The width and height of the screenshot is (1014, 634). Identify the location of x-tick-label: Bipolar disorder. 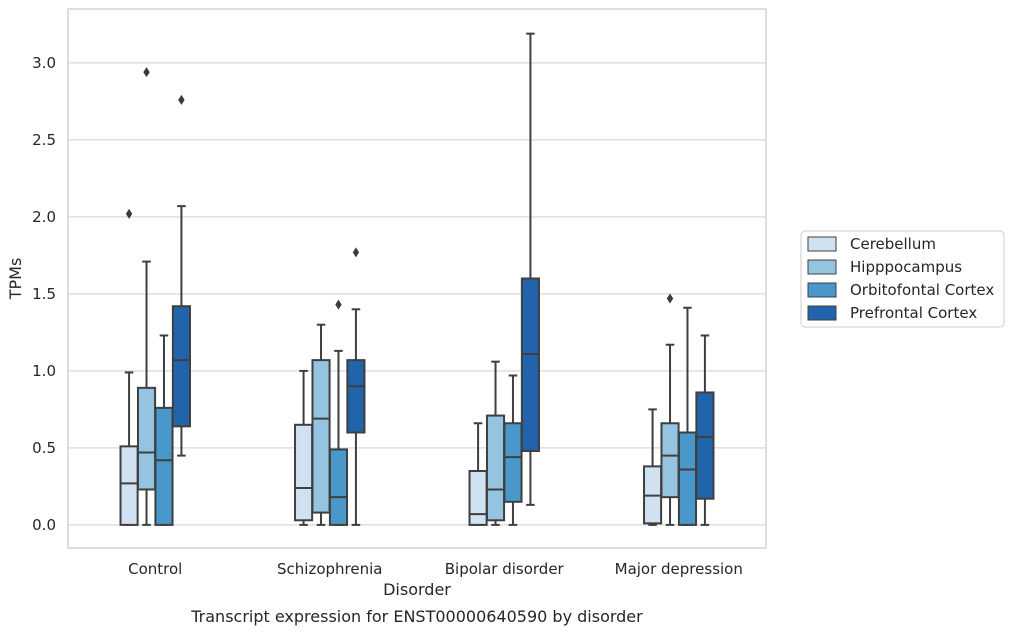
(505, 569).